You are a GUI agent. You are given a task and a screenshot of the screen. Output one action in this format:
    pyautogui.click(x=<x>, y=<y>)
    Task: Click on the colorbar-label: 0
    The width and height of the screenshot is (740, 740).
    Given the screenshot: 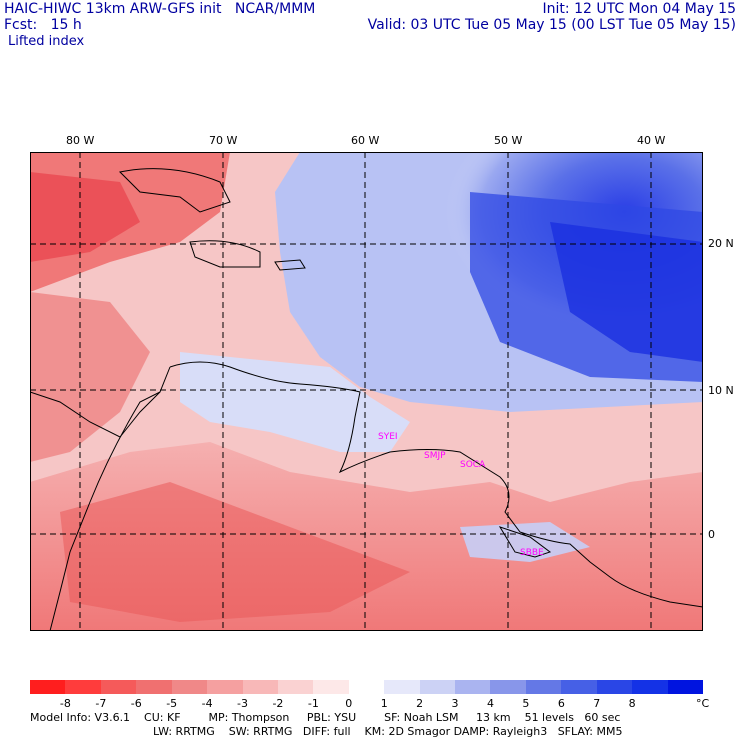 What is the action you would take?
    pyautogui.click(x=349, y=703)
    